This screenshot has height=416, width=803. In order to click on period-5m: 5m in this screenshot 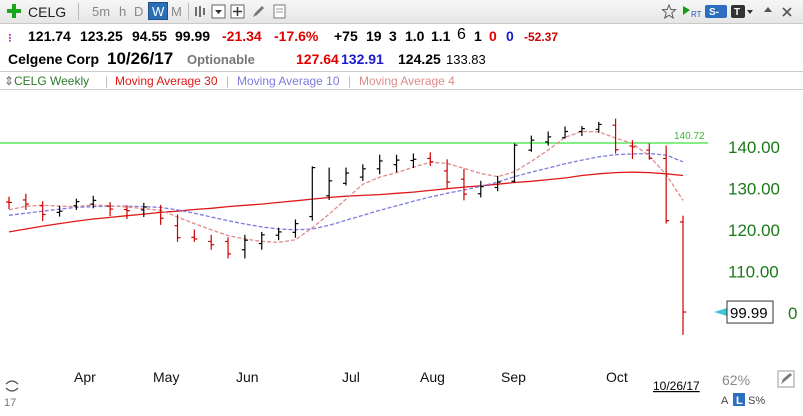, I will do `click(101, 11)`.